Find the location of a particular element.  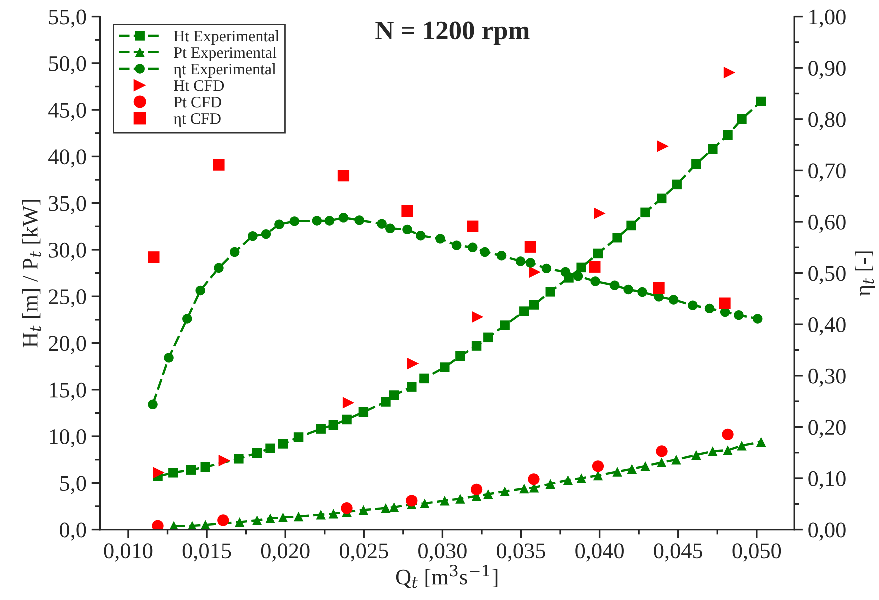

y-tick-label: 45,0 is located at coordinates (67, 112).